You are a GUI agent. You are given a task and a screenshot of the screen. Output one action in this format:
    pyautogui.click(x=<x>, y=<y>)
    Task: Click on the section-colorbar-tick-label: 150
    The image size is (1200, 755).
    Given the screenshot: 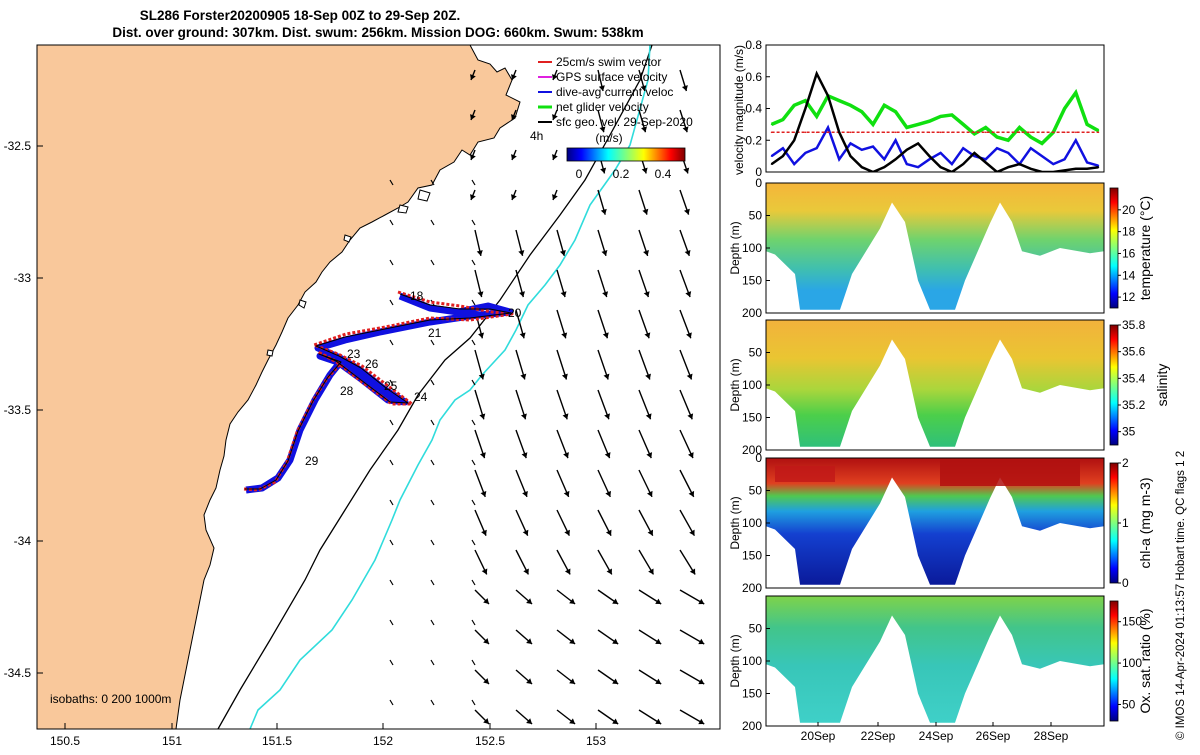 What is the action you would take?
    pyautogui.click(x=1132, y=622)
    